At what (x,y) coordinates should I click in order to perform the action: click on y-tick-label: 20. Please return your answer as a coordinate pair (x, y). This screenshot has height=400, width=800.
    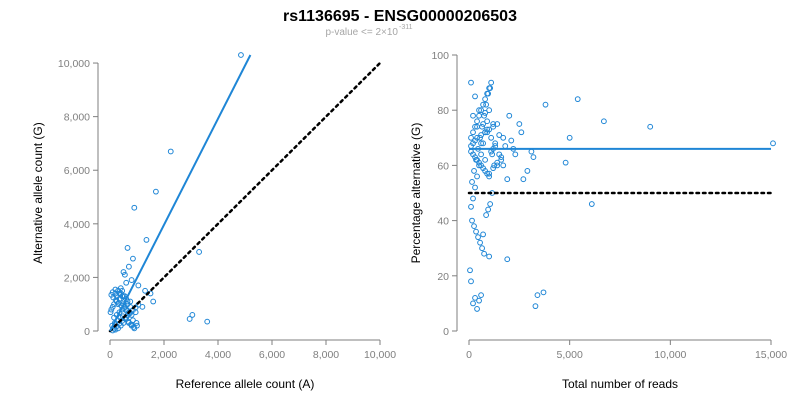
    Looking at the image, I should click on (443, 277).